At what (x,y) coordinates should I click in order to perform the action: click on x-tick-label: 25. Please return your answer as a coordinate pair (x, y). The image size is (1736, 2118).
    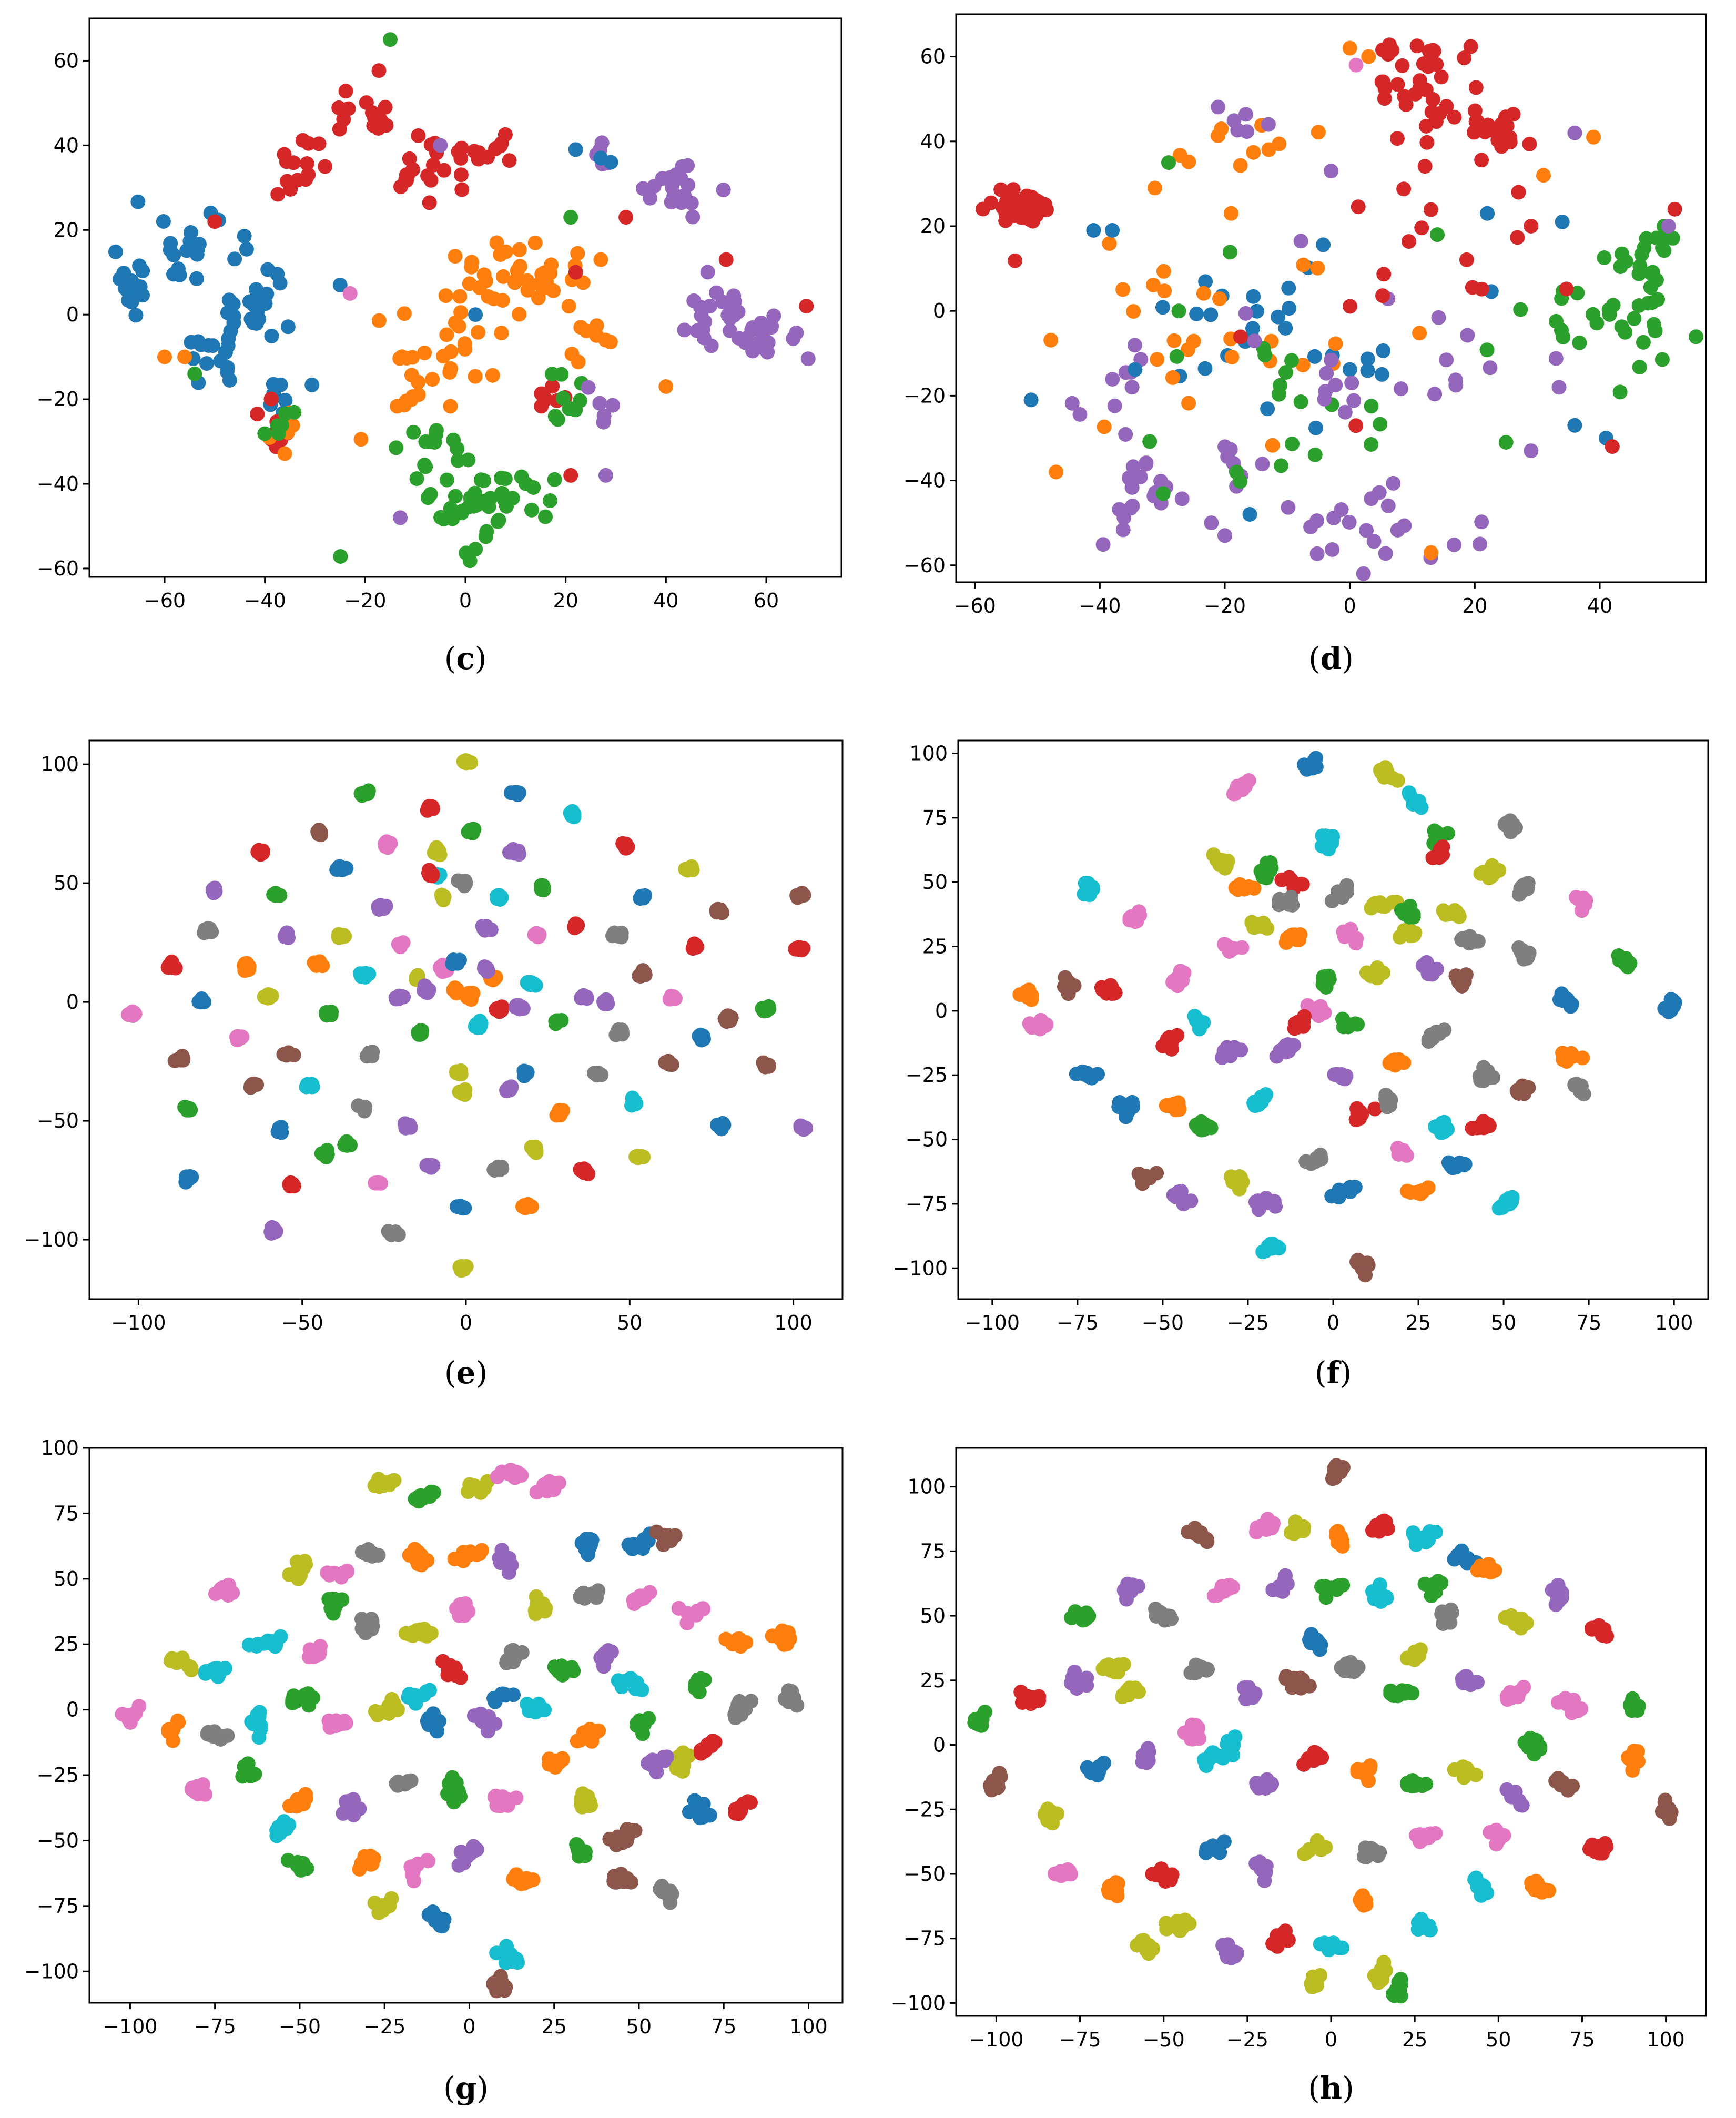
    Looking at the image, I should click on (1418, 1322).